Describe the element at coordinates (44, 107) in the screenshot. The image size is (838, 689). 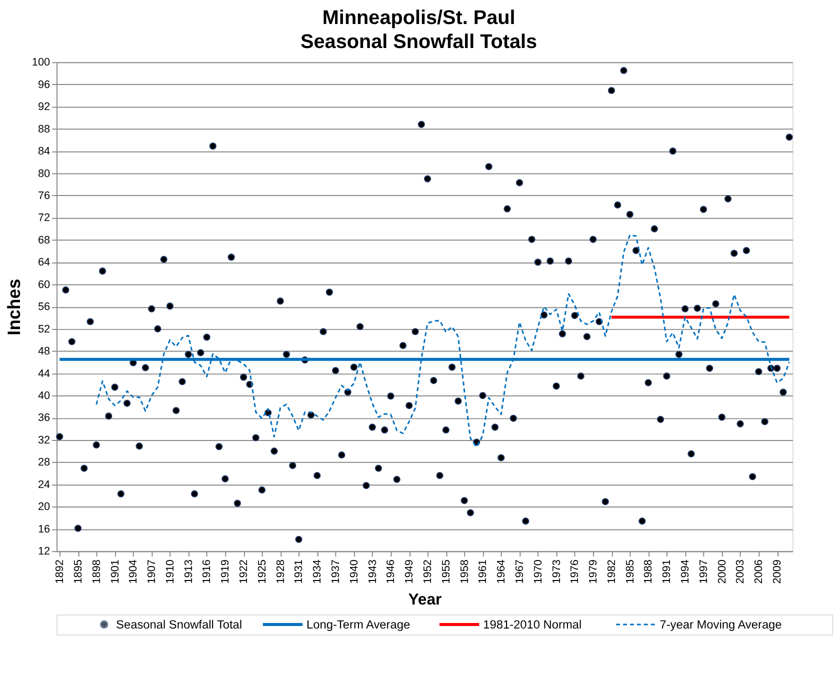
I see `y-tick-label: 92` at that location.